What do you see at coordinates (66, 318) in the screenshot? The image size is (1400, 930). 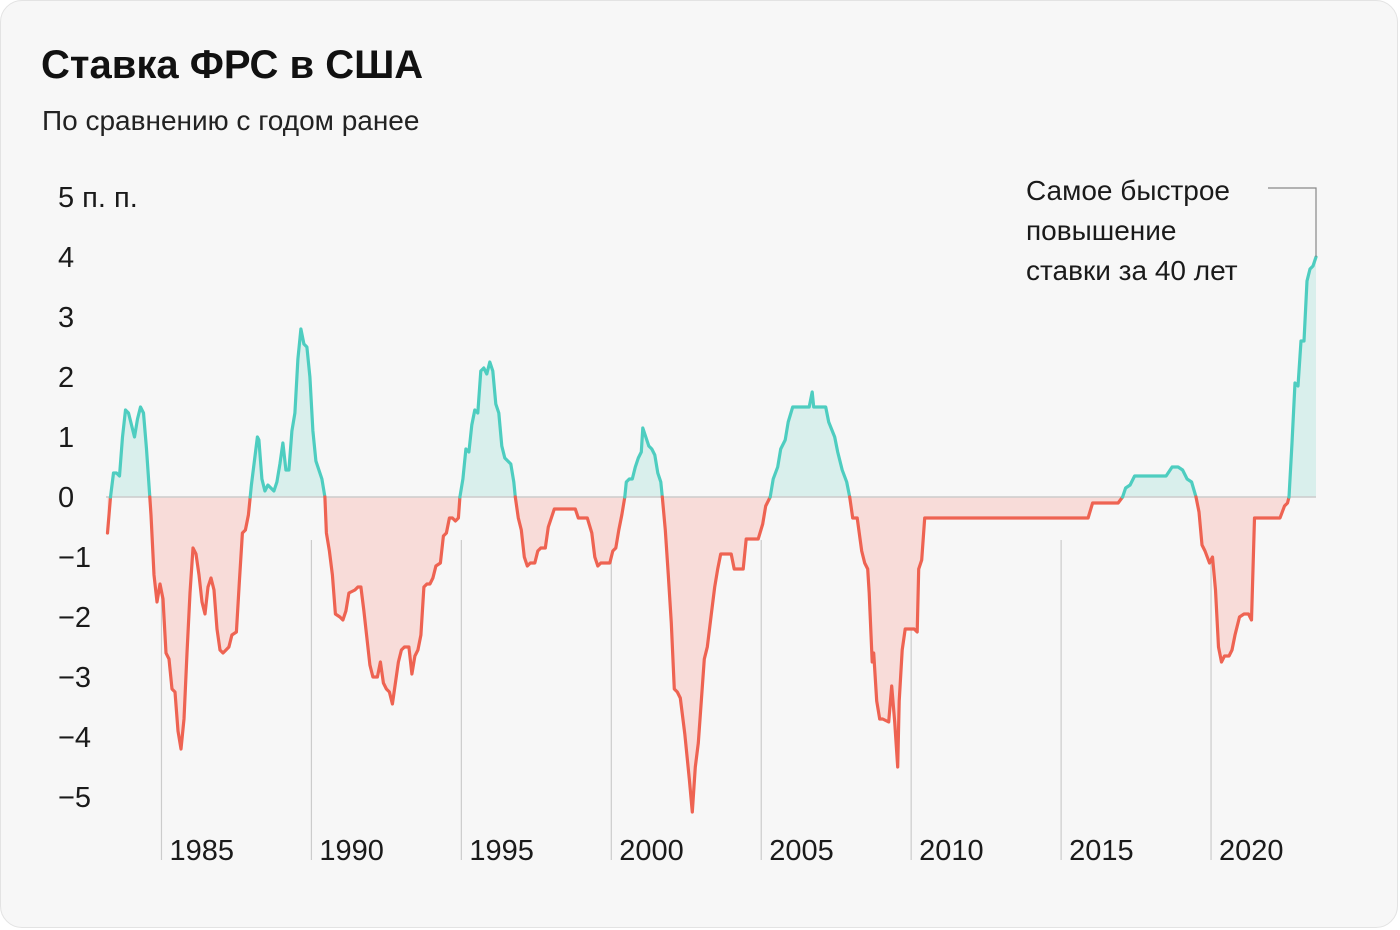 I see `y-tick-label: 3` at bounding box center [66, 318].